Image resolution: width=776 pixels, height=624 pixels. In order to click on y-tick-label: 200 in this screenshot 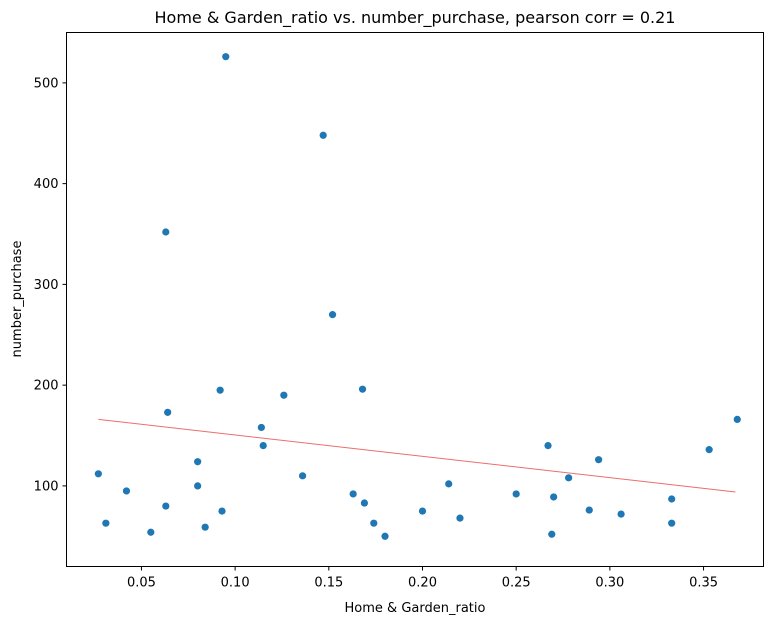, I will do `click(46, 386)`.